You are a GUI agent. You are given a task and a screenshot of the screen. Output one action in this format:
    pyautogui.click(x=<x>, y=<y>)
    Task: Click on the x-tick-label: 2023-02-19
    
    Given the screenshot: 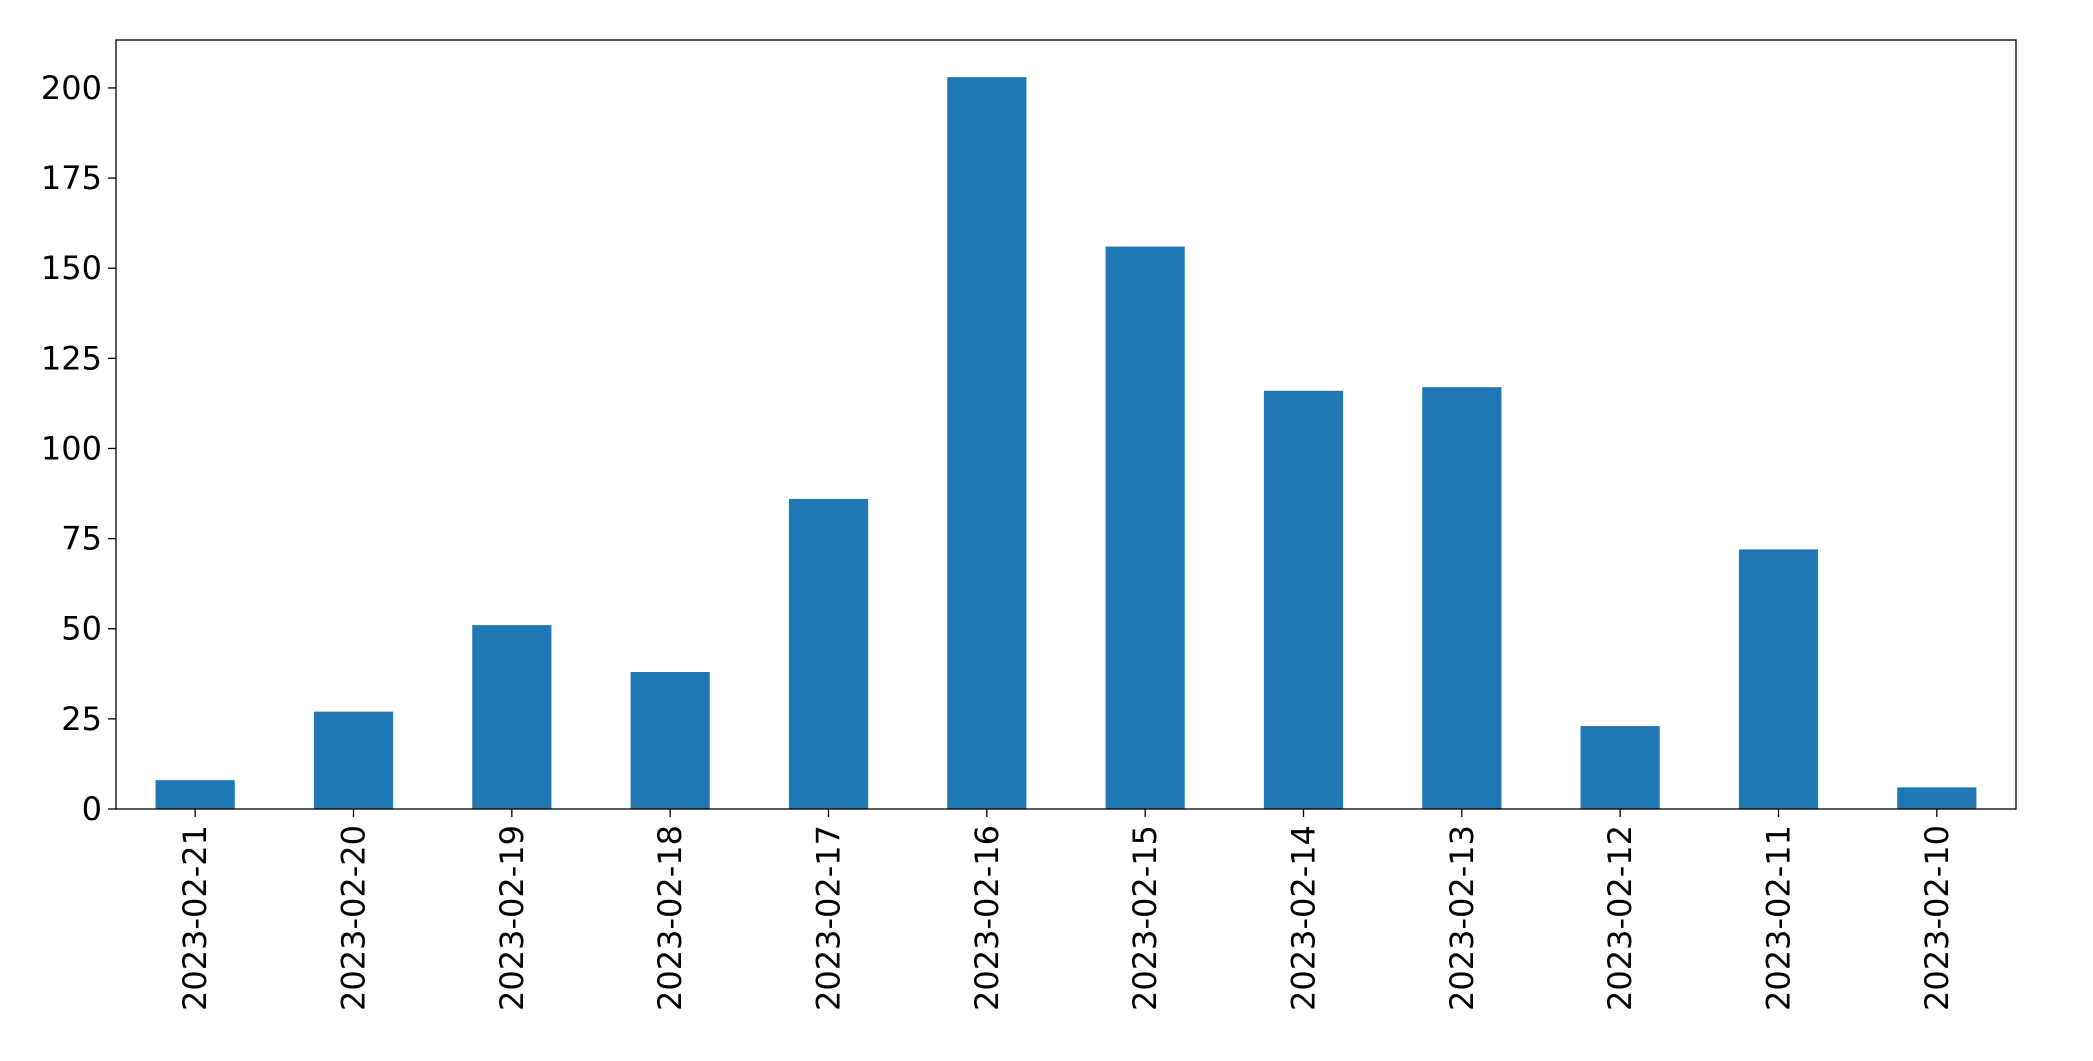 What is the action you would take?
    pyautogui.click(x=512, y=918)
    